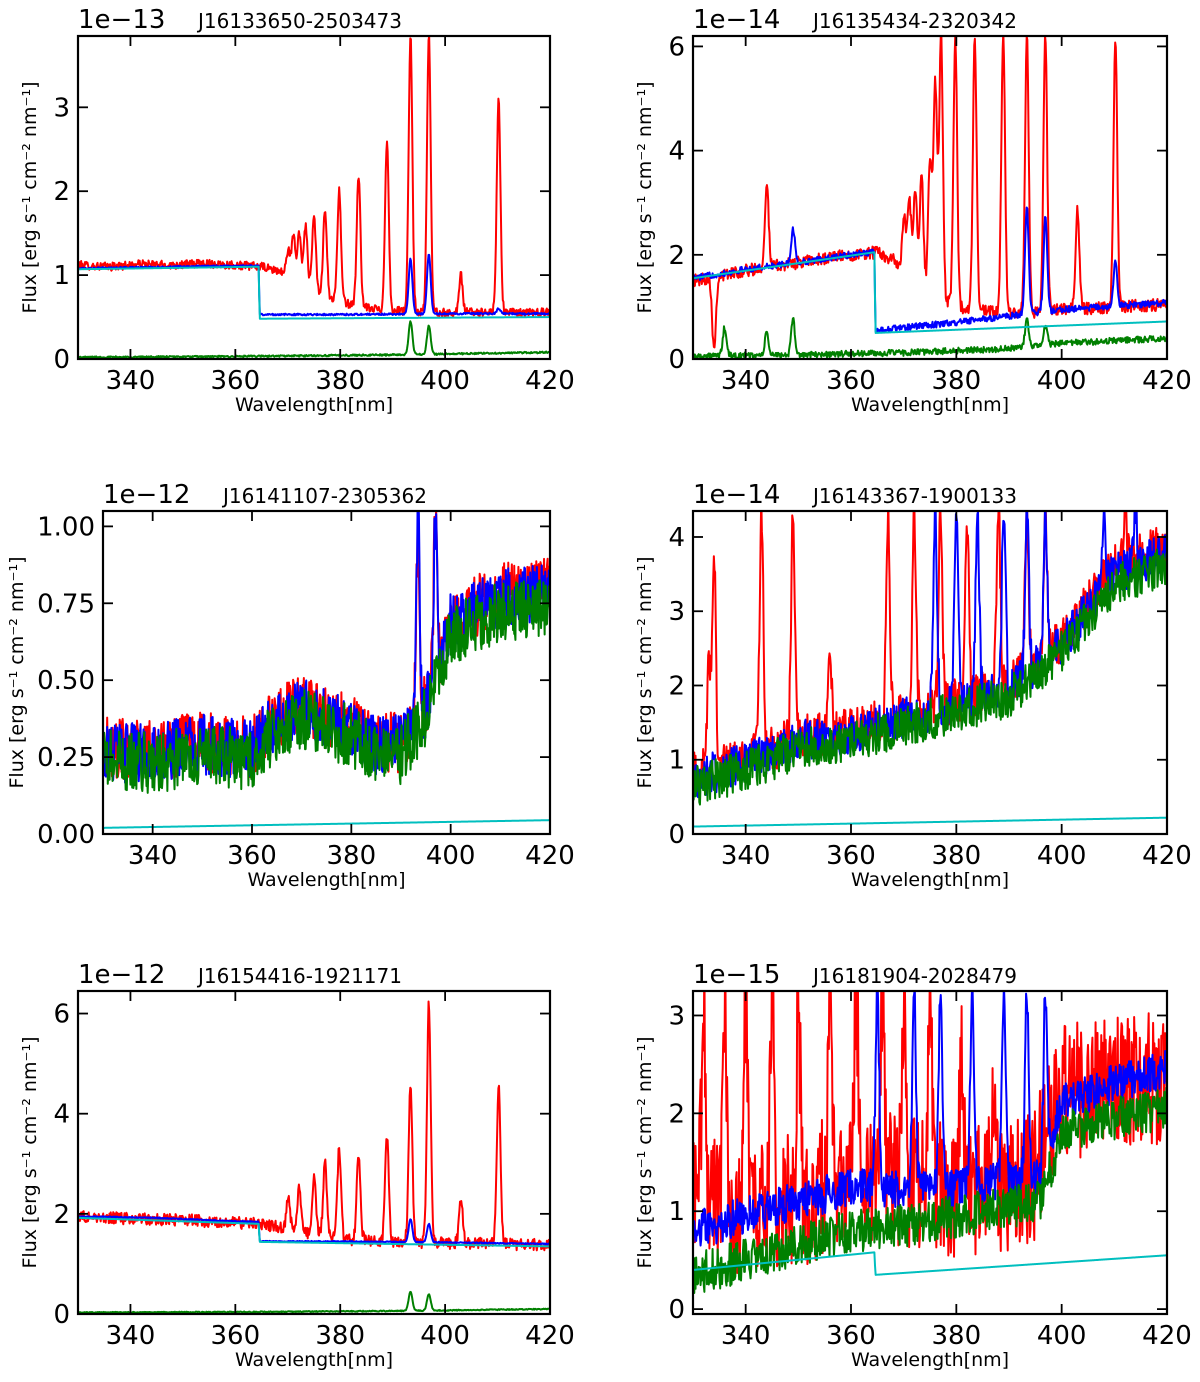 The width and height of the screenshot is (1200, 1382). I want to click on y-tick-label: 0.00, so click(66, 835).